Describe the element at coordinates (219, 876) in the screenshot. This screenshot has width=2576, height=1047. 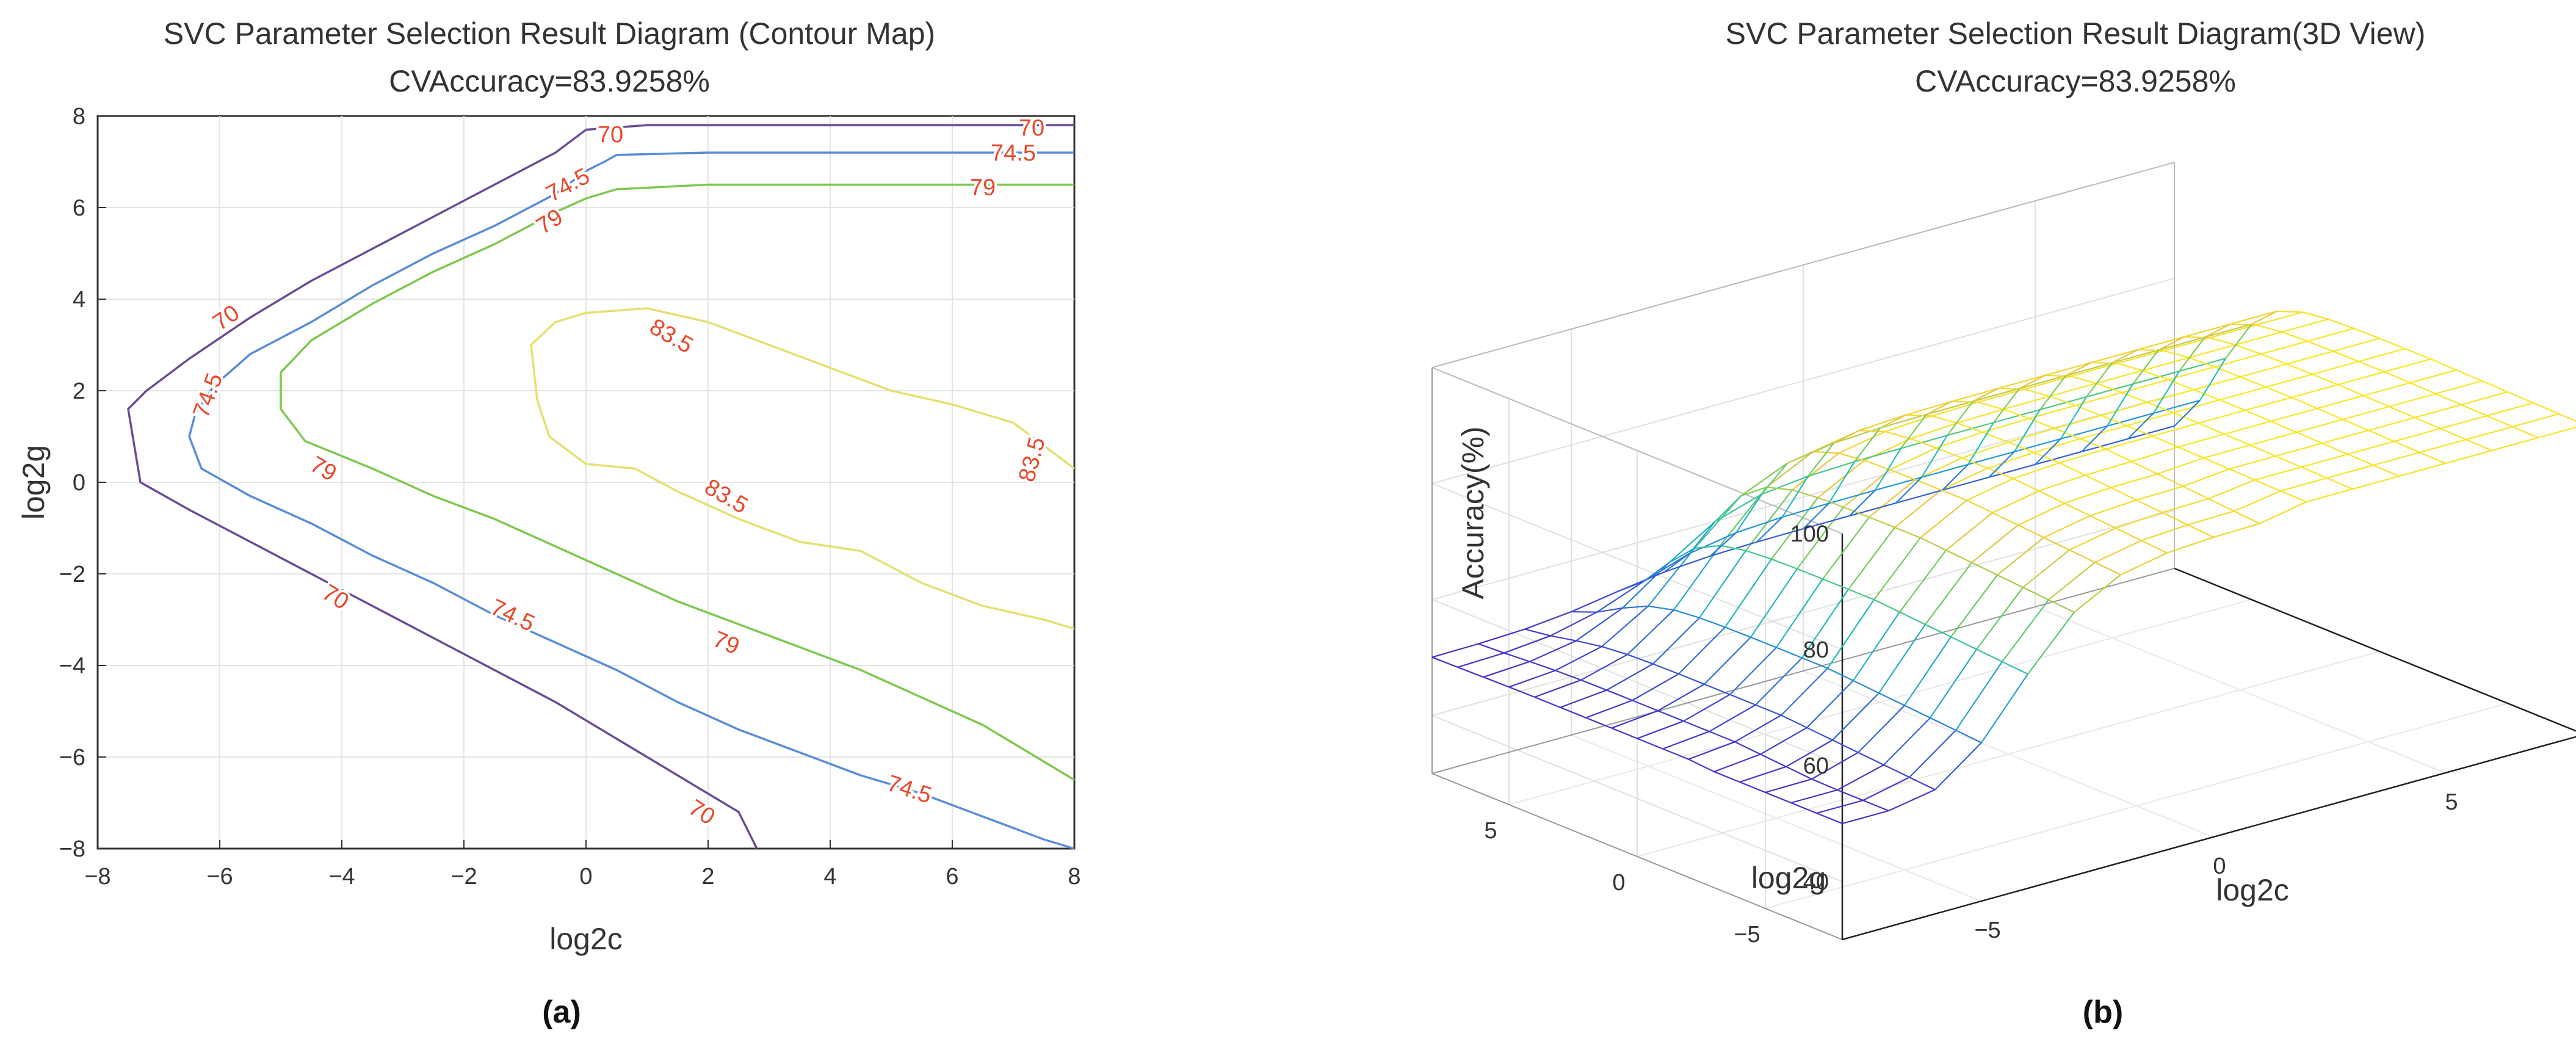
I see `x-tick-label: −6` at that location.